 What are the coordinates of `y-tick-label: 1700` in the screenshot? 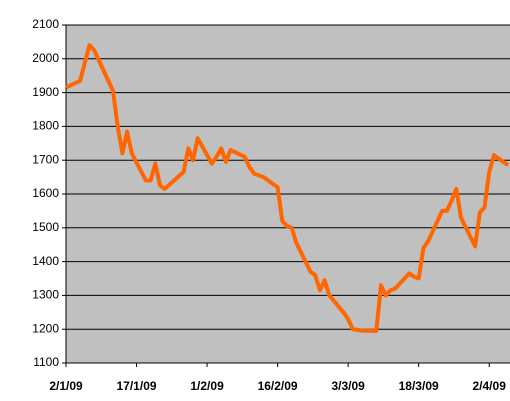 It's located at (45, 159).